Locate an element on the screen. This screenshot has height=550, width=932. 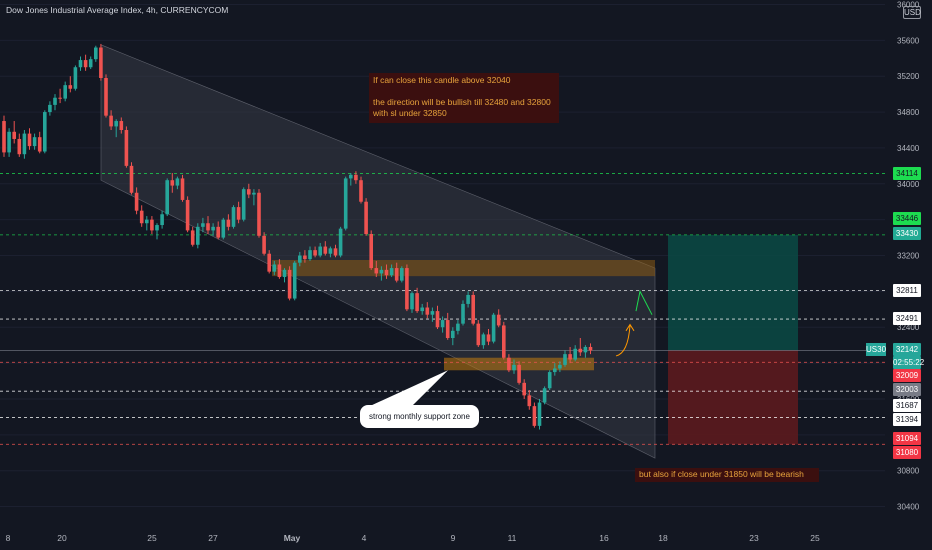
target-zone is located at coordinates (733, 292).